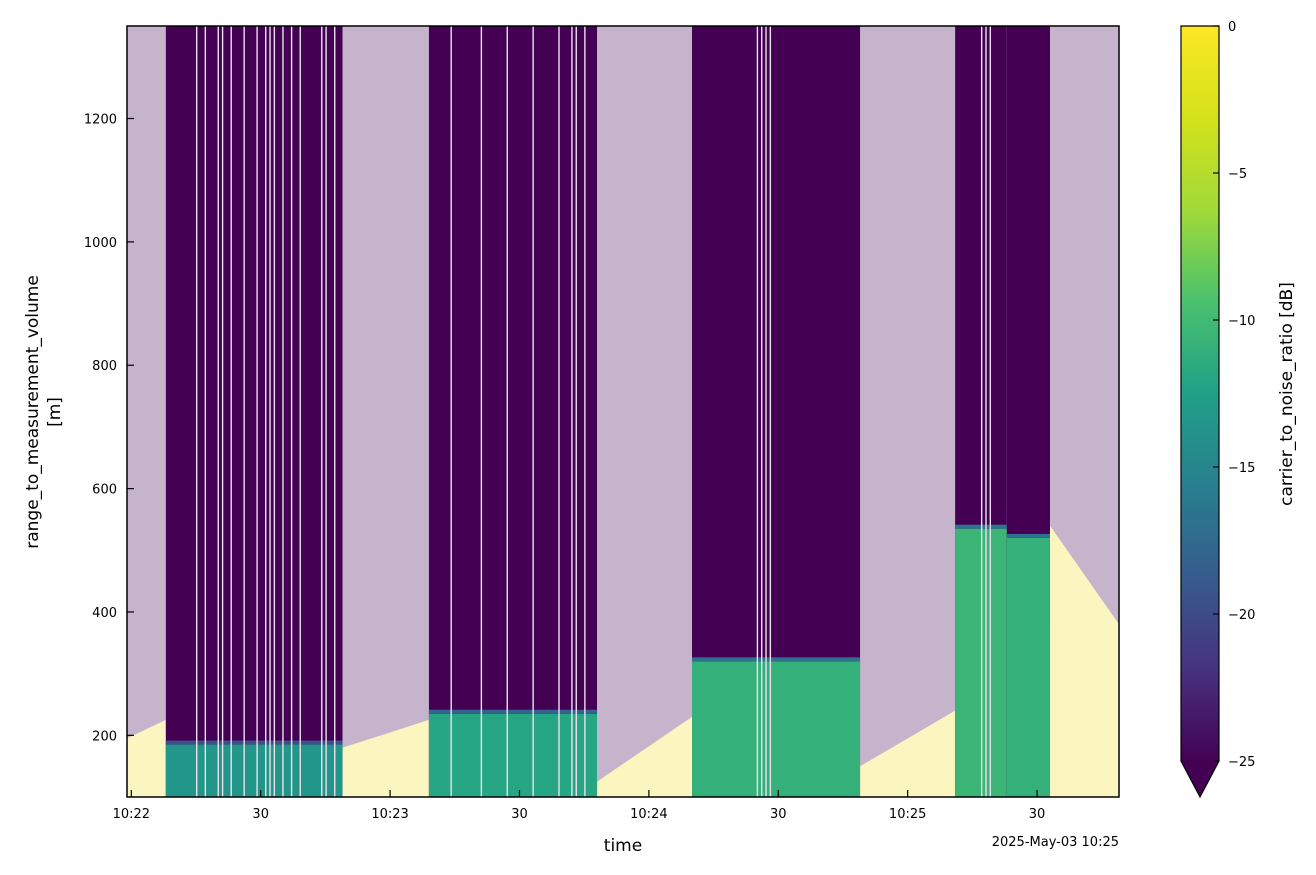 This screenshot has height=875, width=1316. What do you see at coordinates (100, 243) in the screenshot?
I see `y-tick-label: 1000` at bounding box center [100, 243].